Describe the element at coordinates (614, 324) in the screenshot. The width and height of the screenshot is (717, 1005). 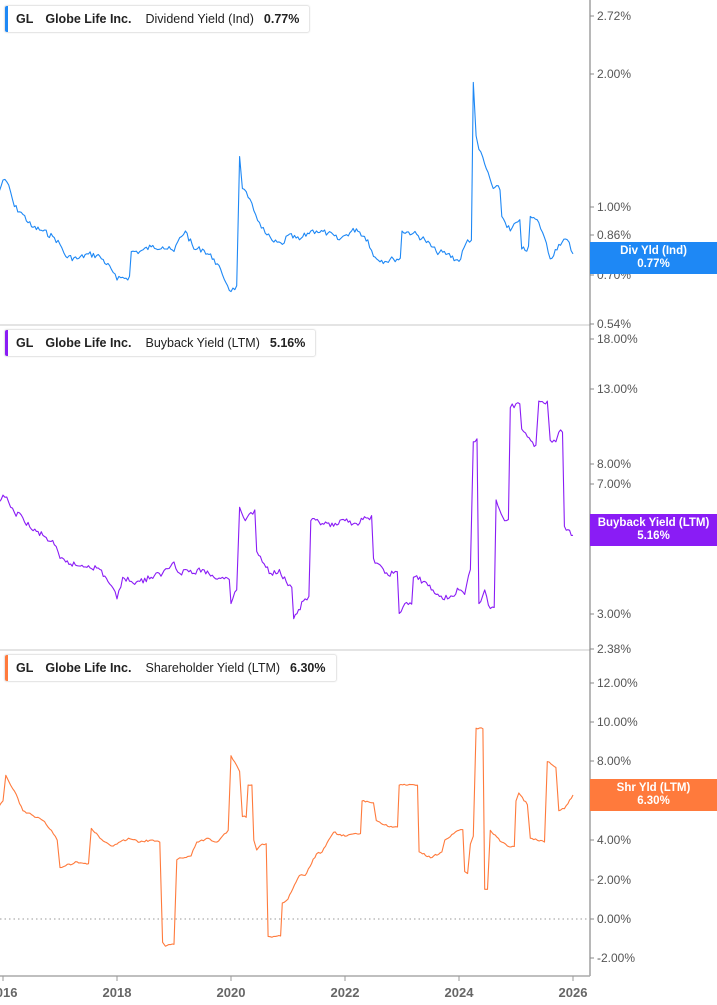
I see `y-tick-label: 0.54%` at that location.